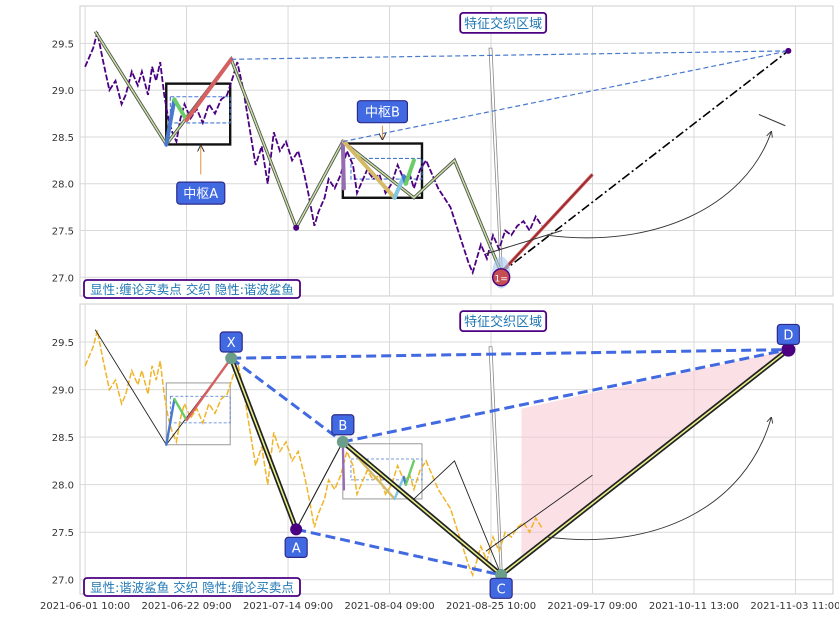 The width and height of the screenshot is (839, 621). What do you see at coordinates (772, 120) in the screenshot?
I see `top-arrow-tip-bar` at bounding box center [772, 120].